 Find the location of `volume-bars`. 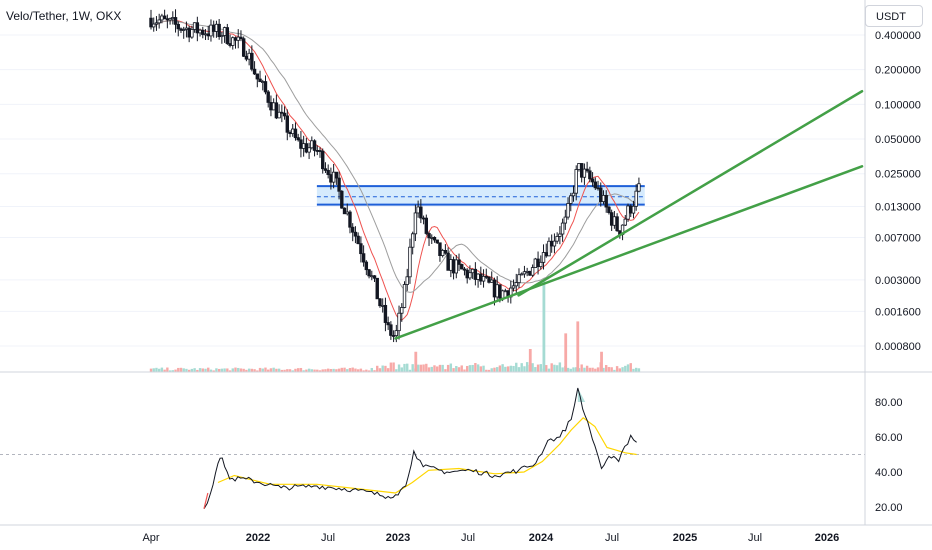

volume-bars is located at coordinates (395, 326).